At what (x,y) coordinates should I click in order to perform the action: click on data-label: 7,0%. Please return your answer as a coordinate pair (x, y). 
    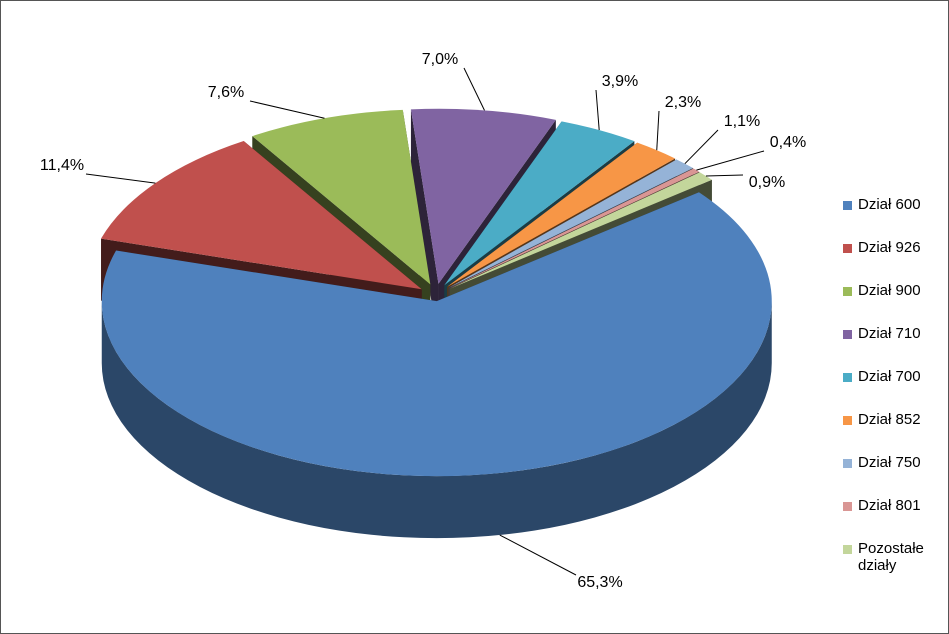
    Looking at the image, I should click on (440, 59).